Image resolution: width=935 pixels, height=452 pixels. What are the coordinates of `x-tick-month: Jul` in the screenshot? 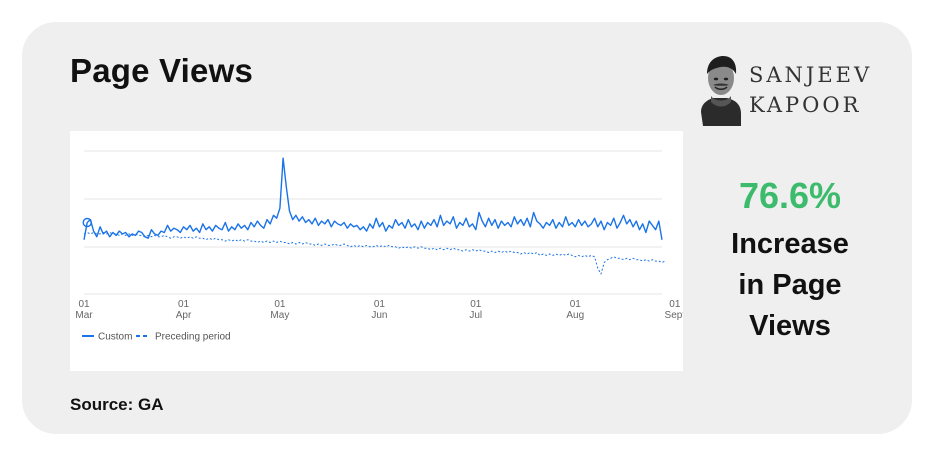 It's located at (475, 315).